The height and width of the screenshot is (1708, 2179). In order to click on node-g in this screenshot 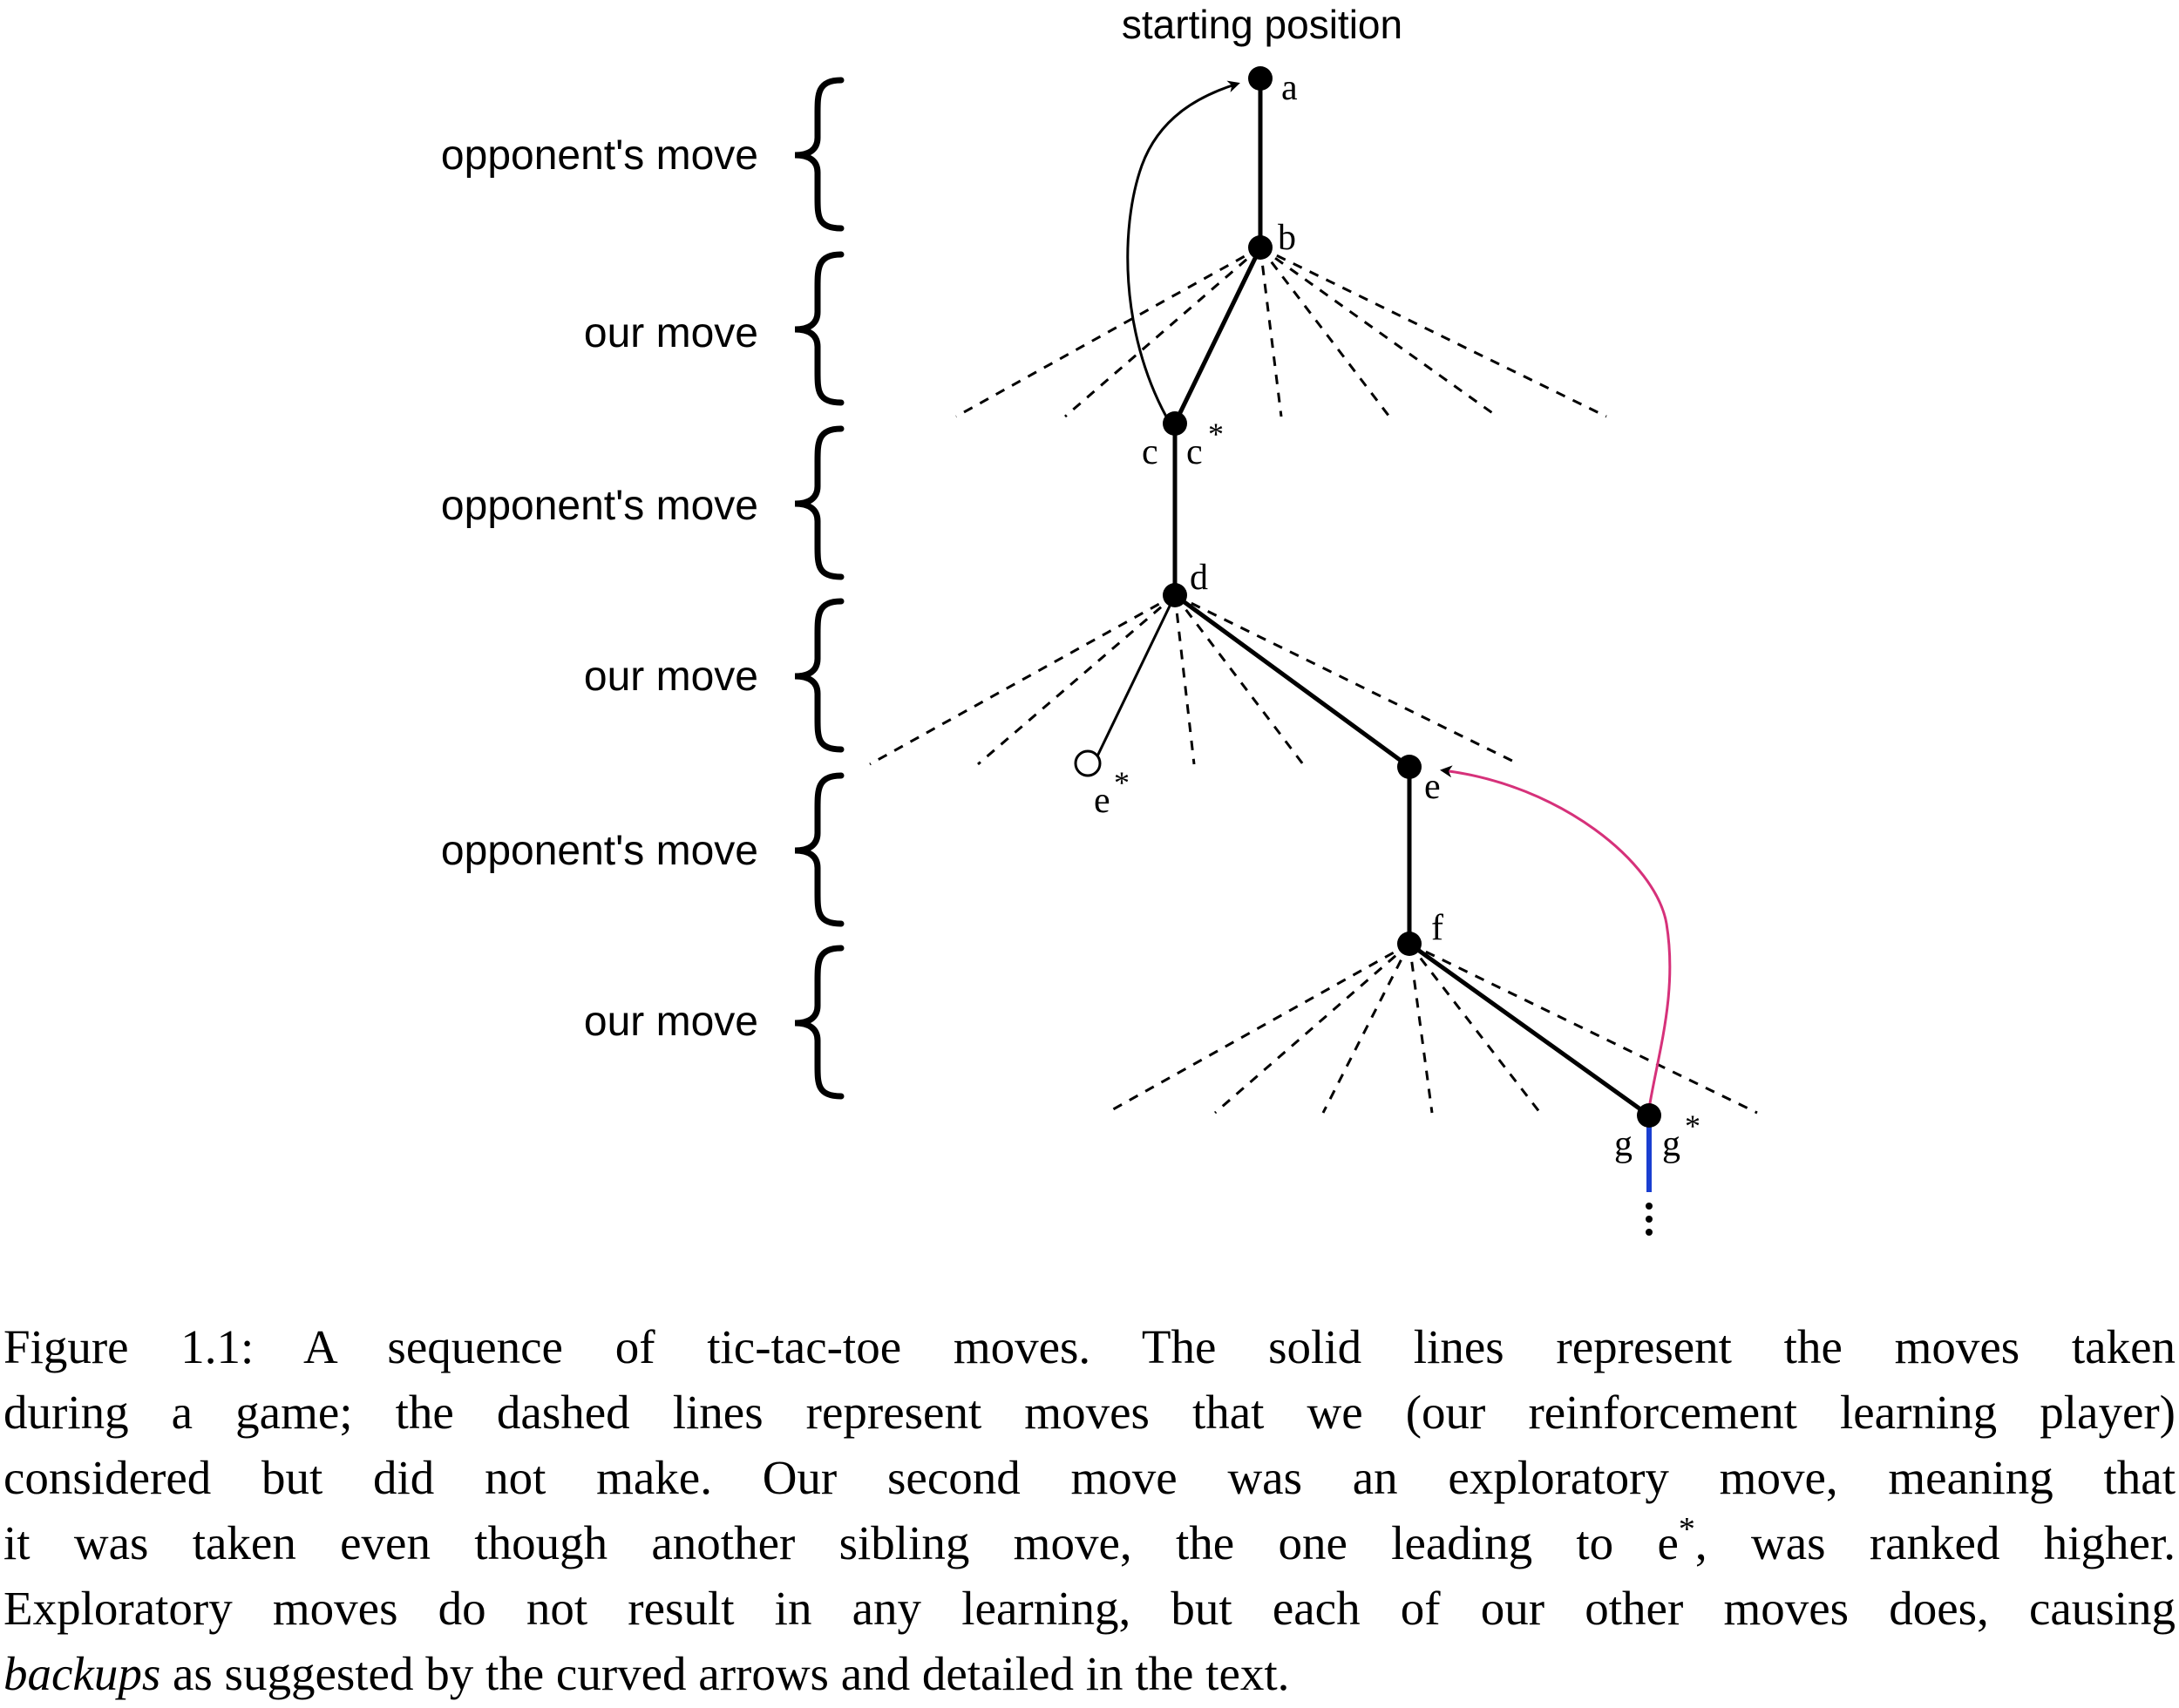, I will do `click(1649, 1115)`.